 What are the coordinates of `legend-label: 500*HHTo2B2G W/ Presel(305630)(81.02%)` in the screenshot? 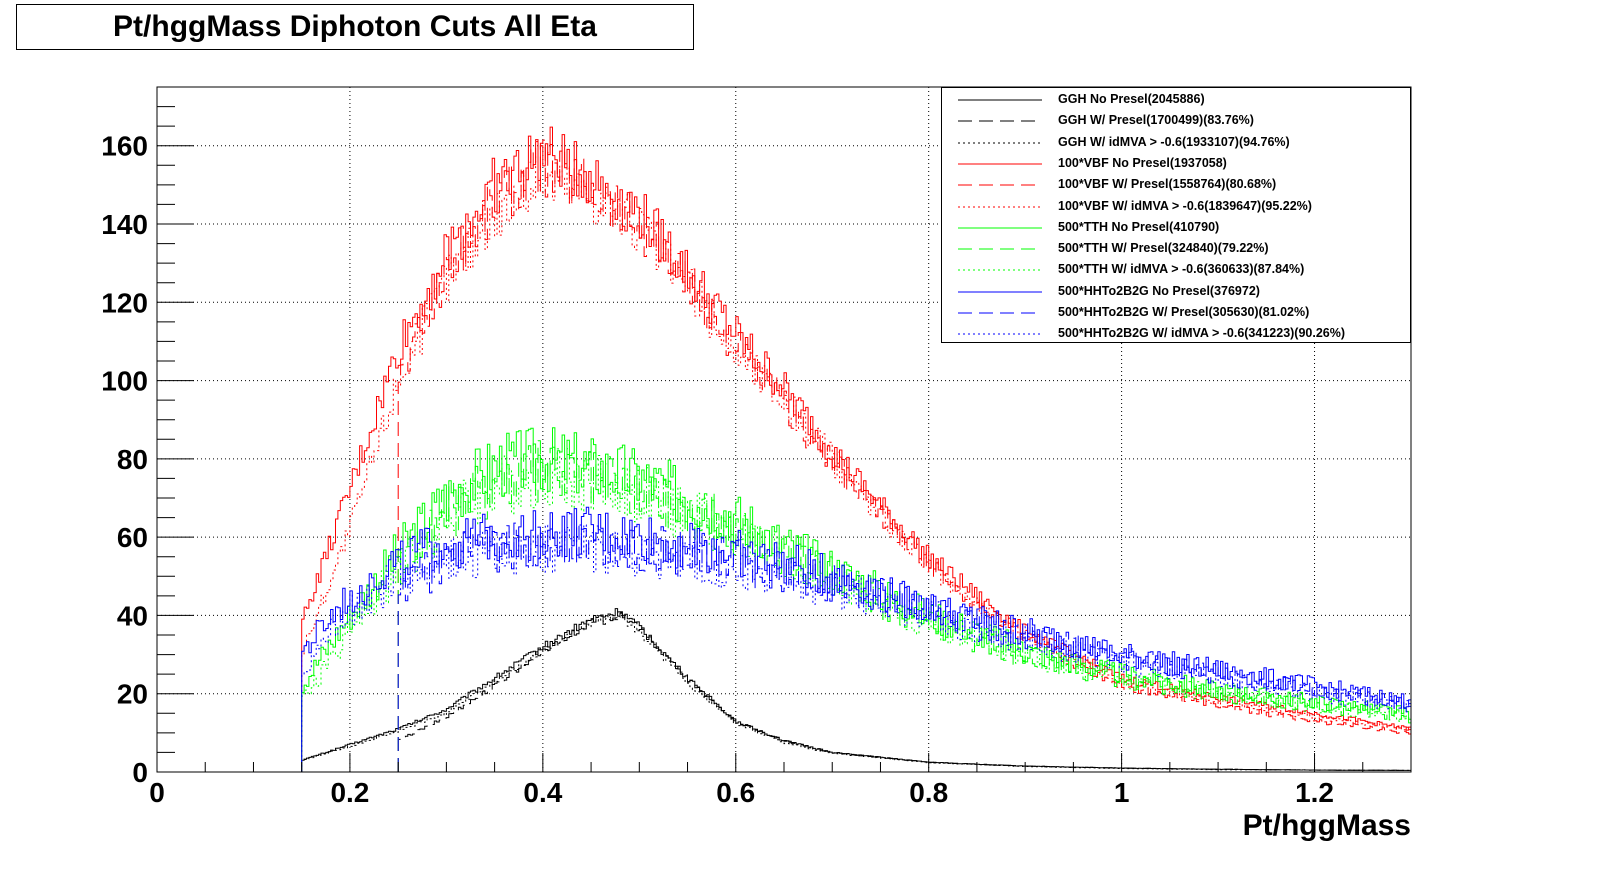 It's located at (1184, 312).